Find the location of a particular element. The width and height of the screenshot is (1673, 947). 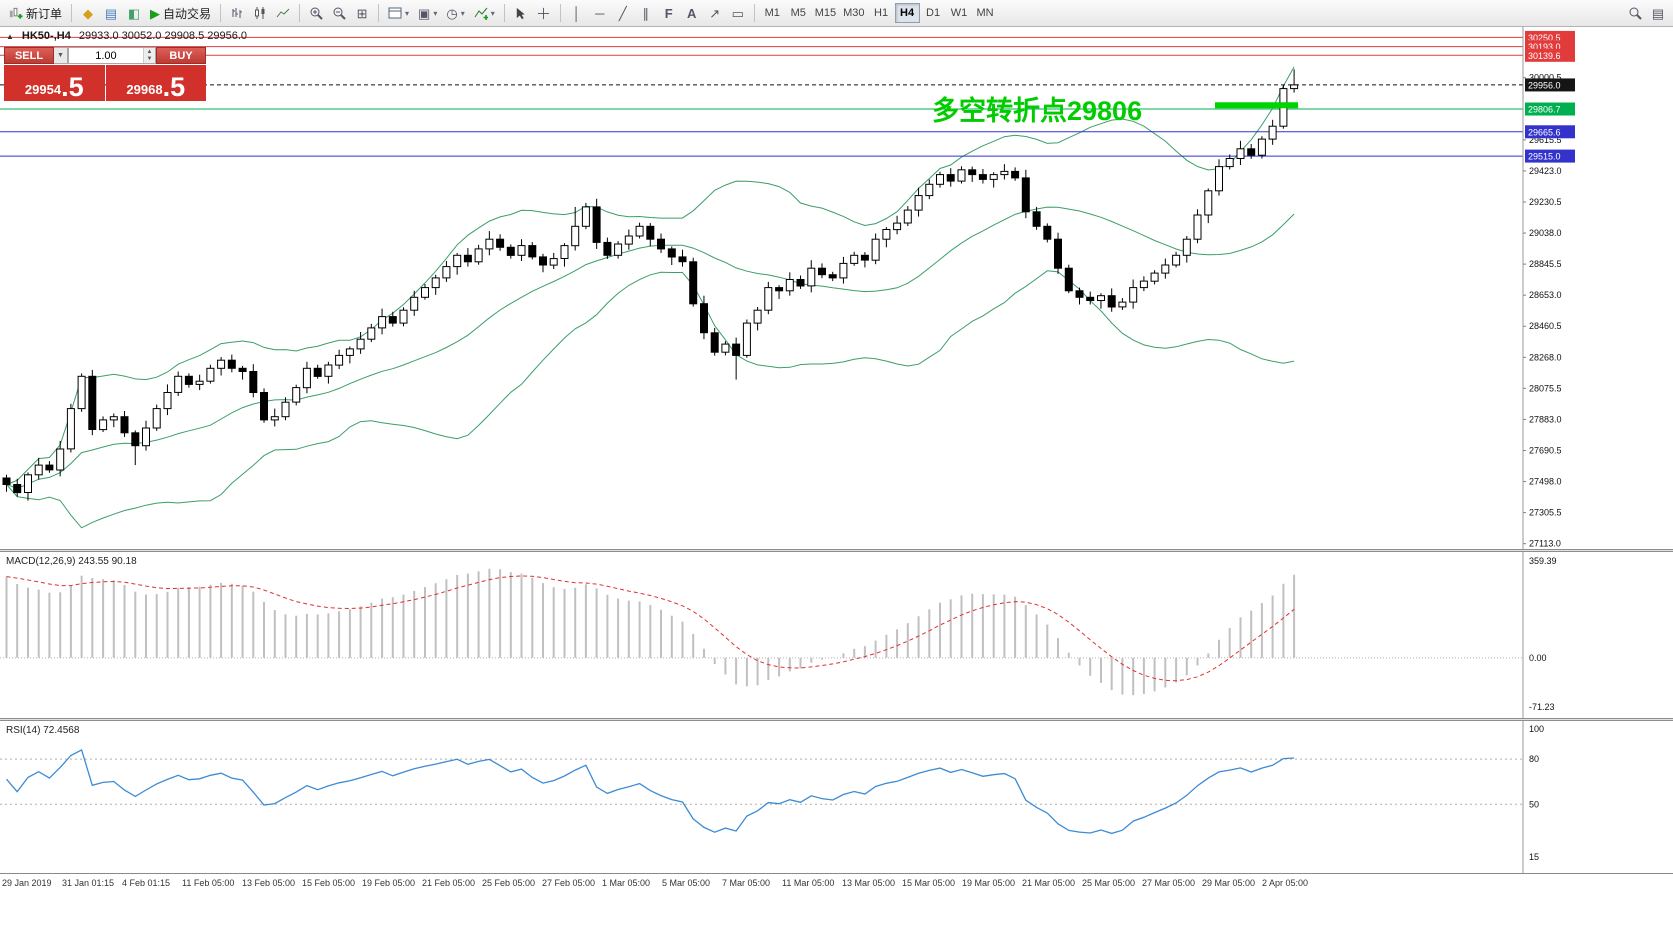

price-tag-label: 29956.0 is located at coordinates (1544, 85).